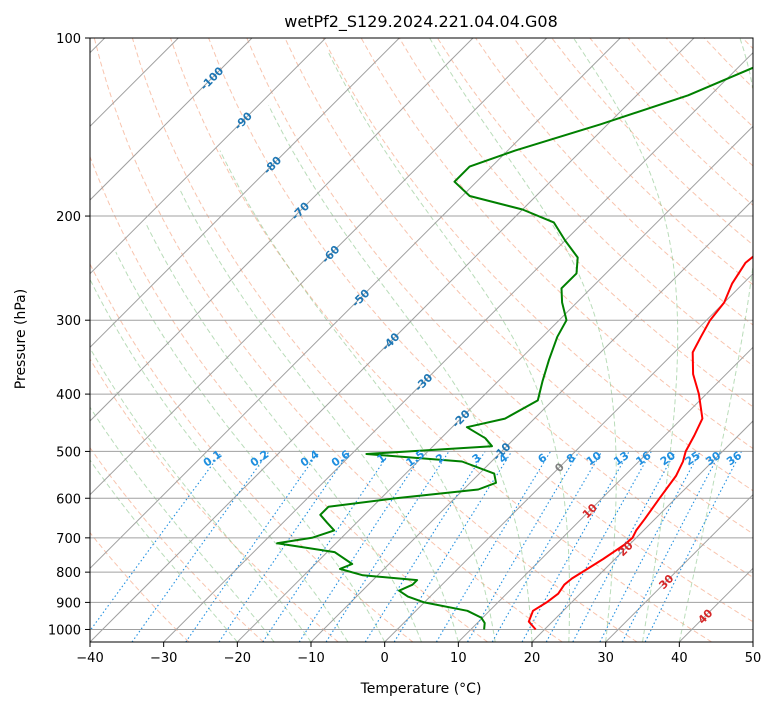 This screenshot has width=775, height=712. What do you see at coordinates (458, 658) in the screenshot?
I see `x-tick-label: 10` at bounding box center [458, 658].